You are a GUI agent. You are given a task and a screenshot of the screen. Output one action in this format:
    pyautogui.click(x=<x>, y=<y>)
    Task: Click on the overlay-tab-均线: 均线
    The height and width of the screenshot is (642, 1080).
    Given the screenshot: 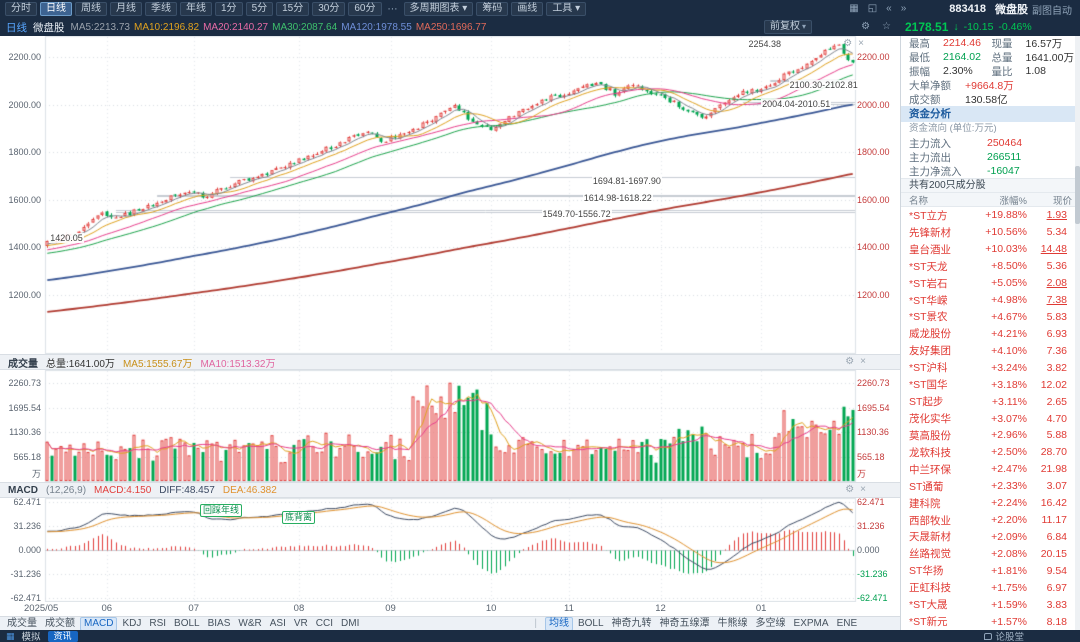 What is the action you would take?
    pyautogui.click(x=558, y=623)
    